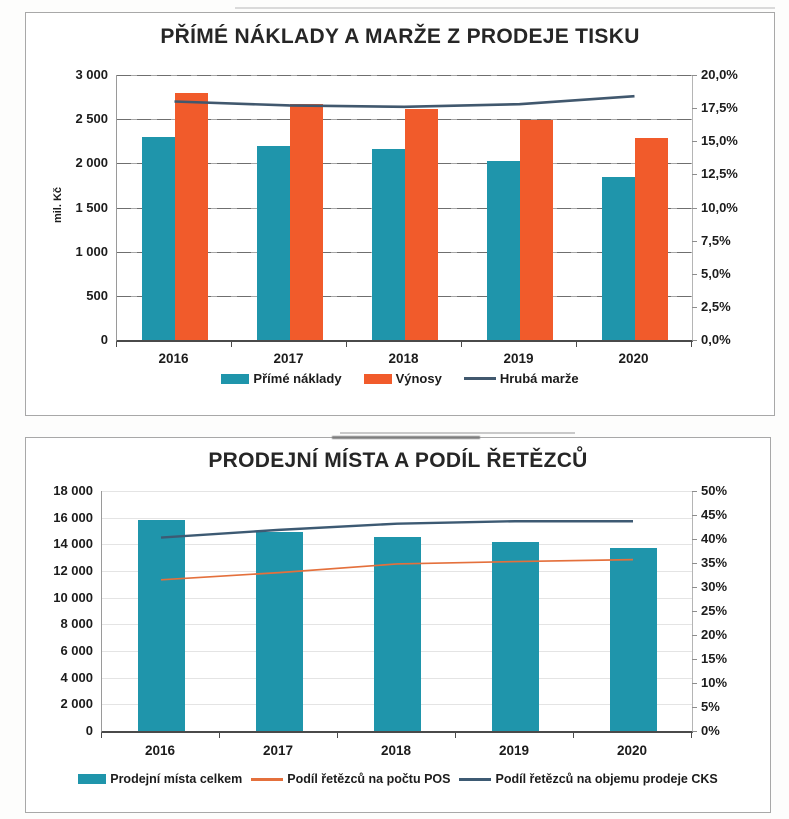 This screenshot has height=819, width=789. Describe the element at coordinates (714, 538) in the screenshot. I see `right-axis-tick: 40%` at that location.